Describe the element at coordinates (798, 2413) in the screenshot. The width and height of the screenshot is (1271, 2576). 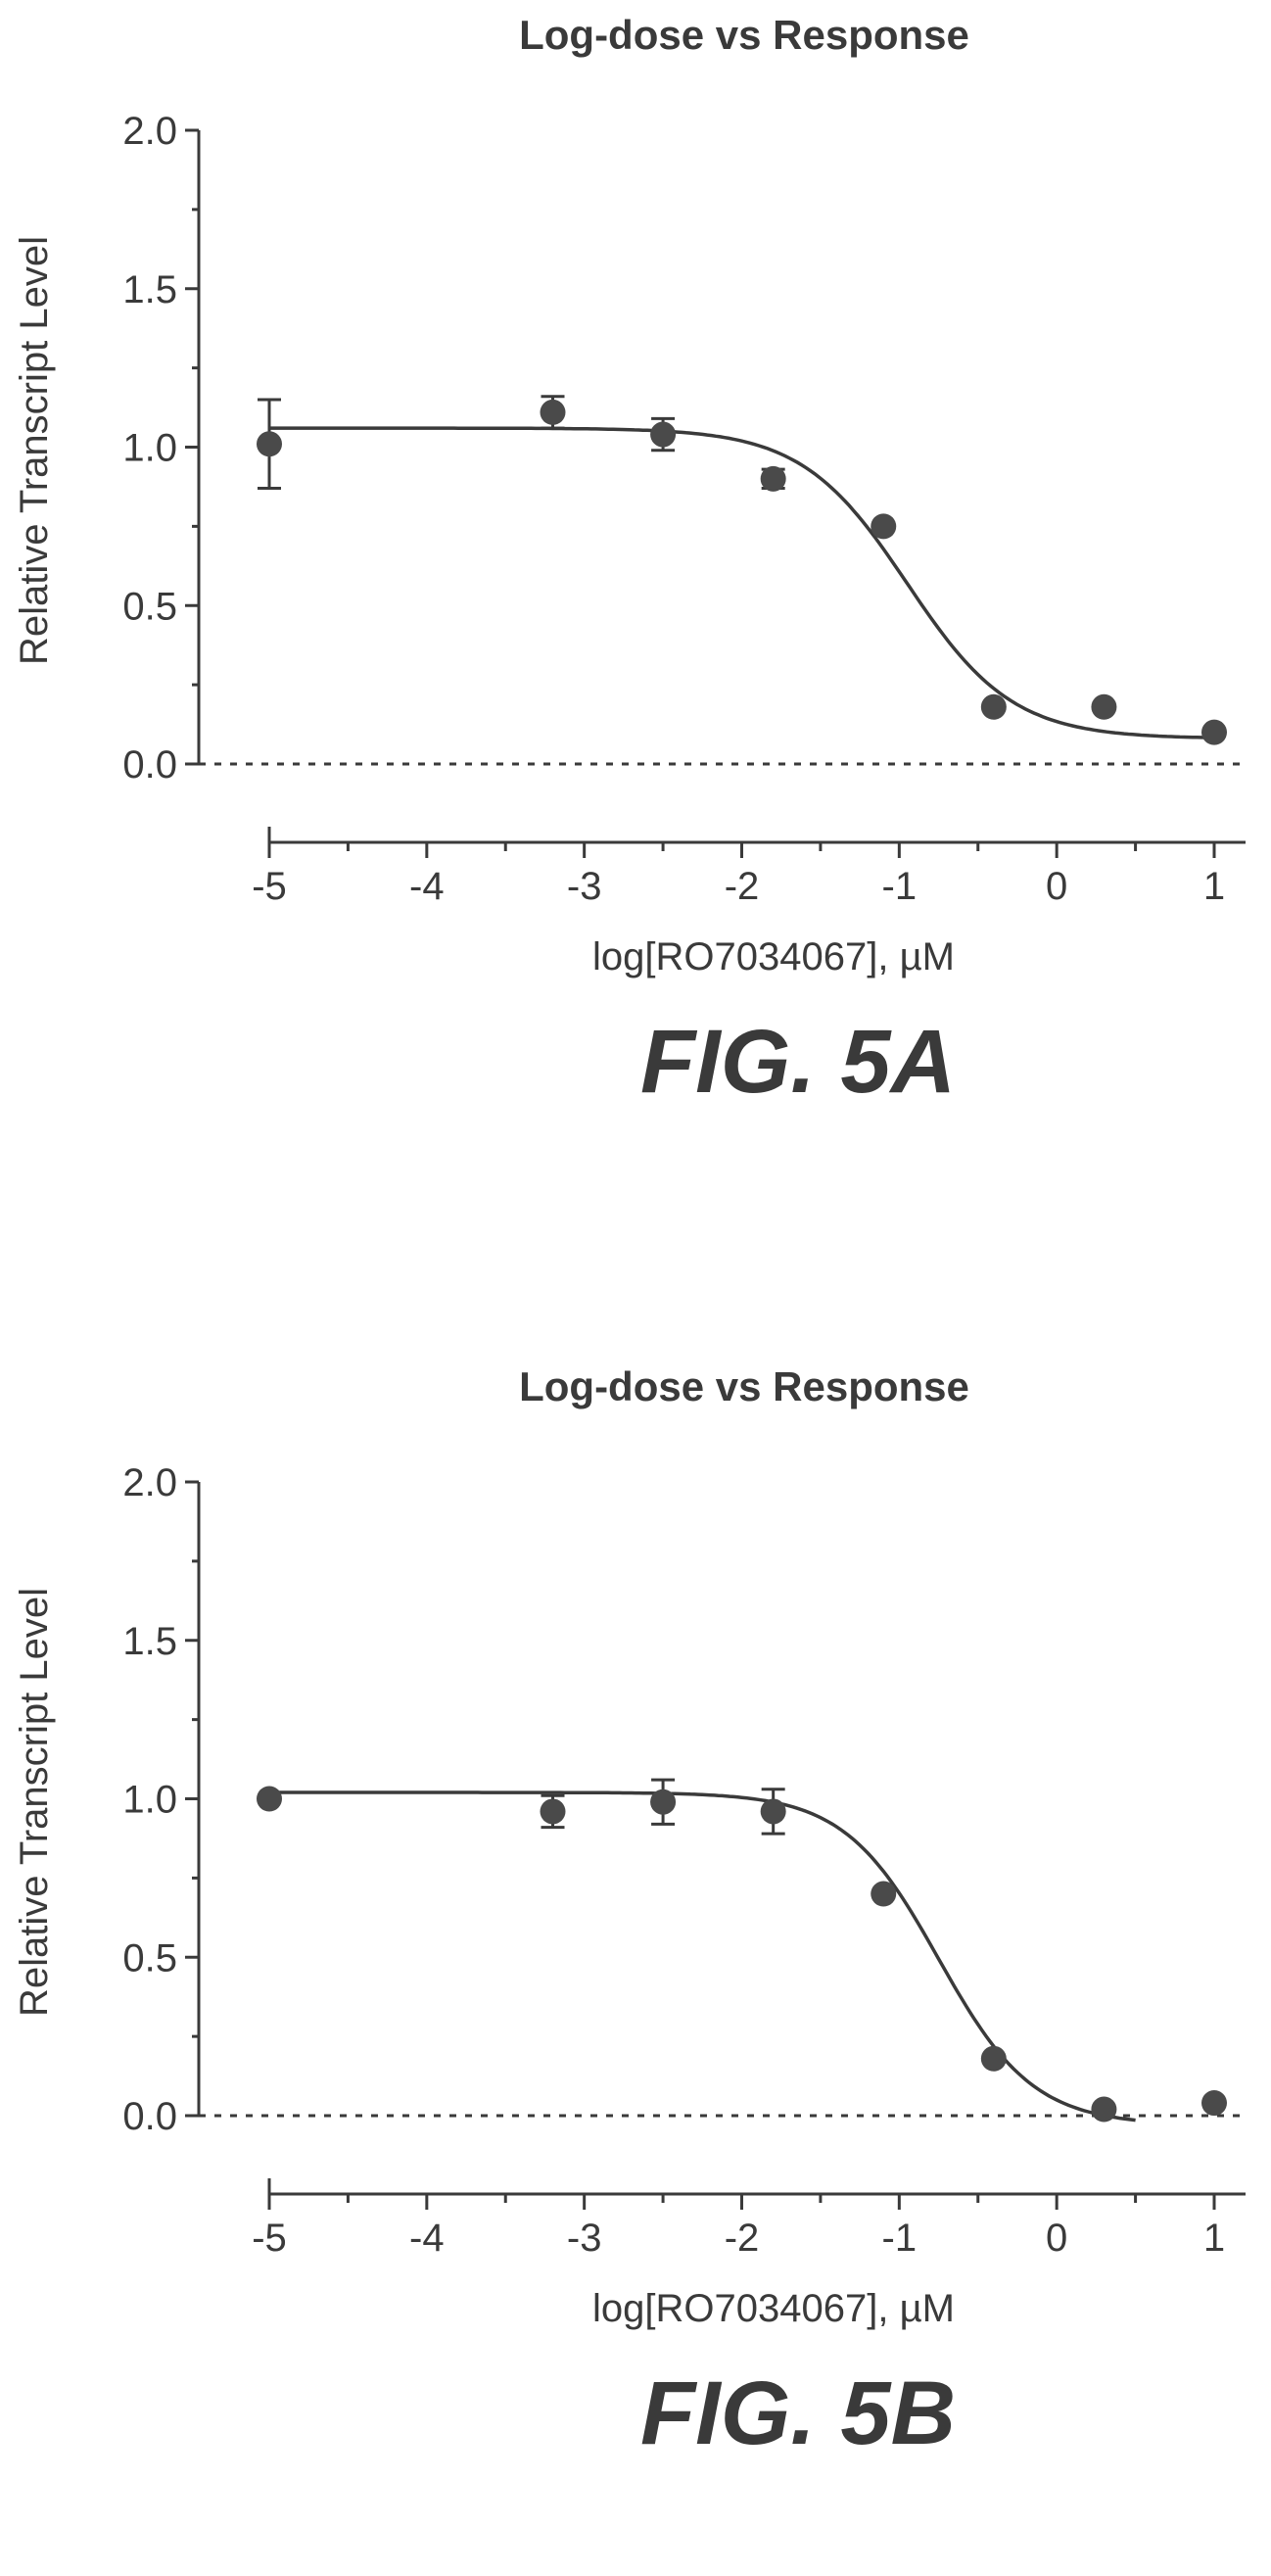
I see `figure-caption: FIG. 5B` at that location.